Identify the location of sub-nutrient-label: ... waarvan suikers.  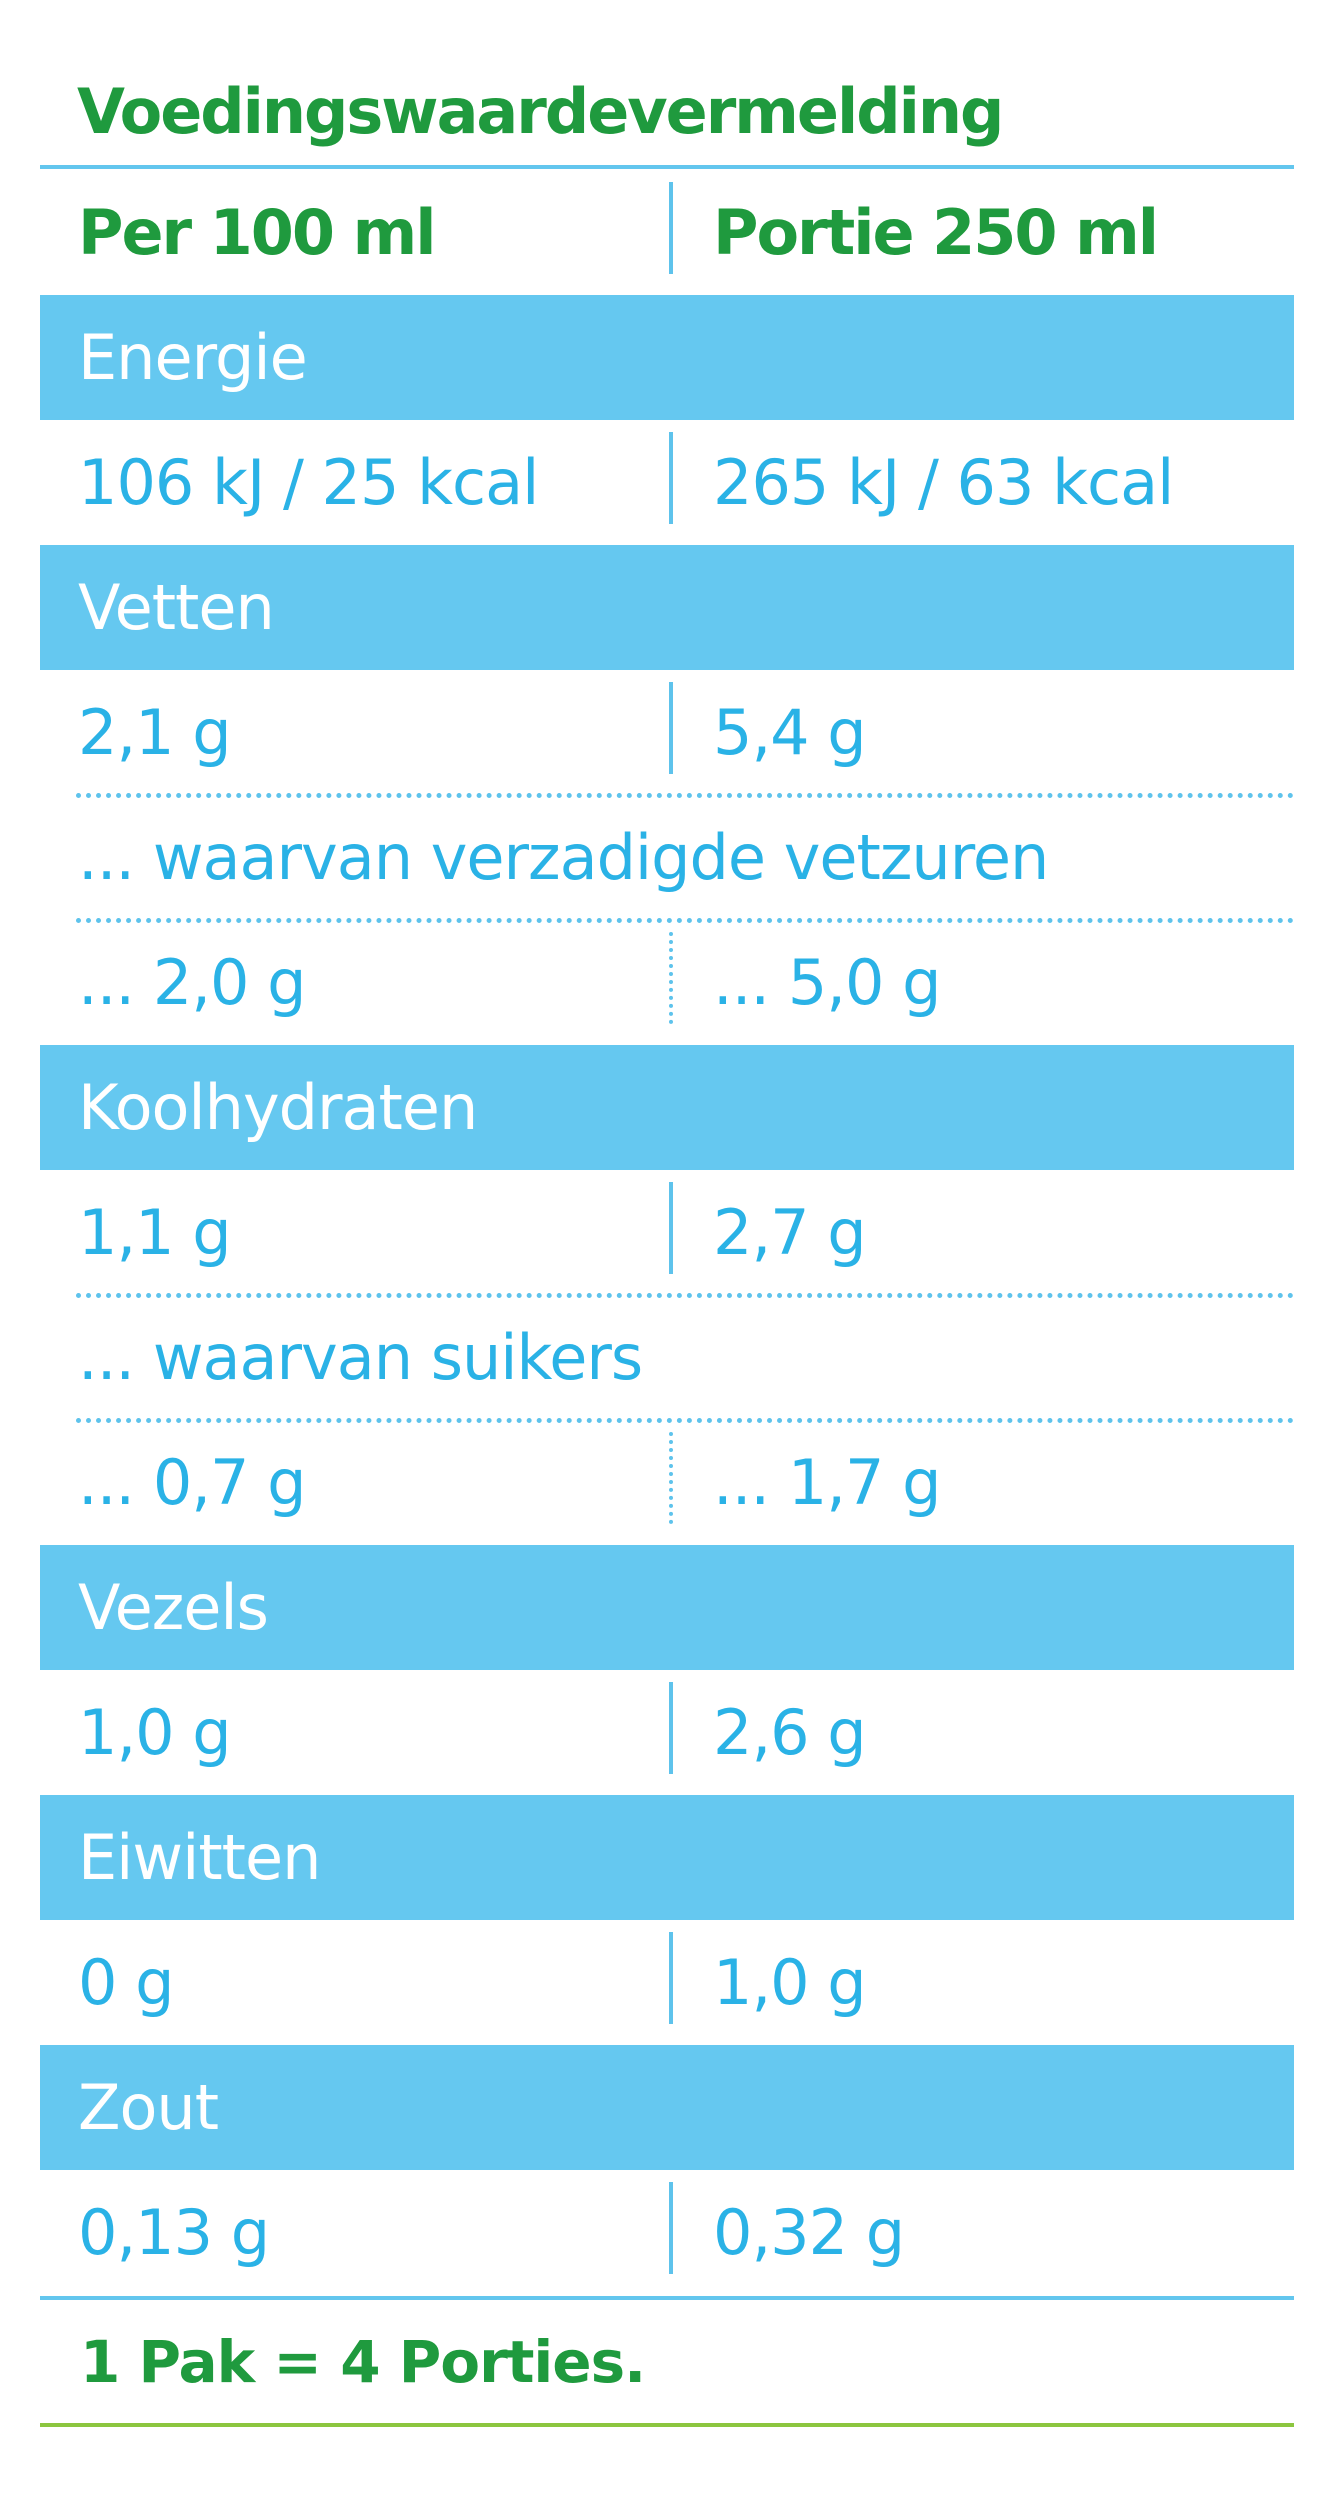
(360, 1357).